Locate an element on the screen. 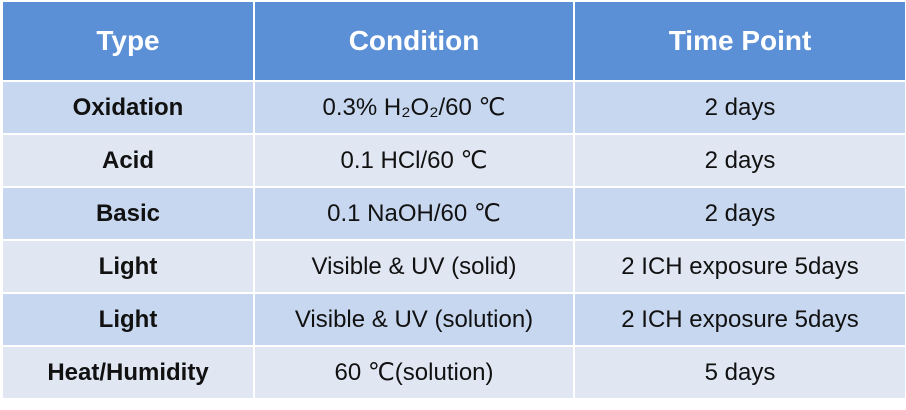 Image resolution: width=906 pixels, height=410 pixels. table-cell: Visible & UV (solid) is located at coordinates (414, 266).